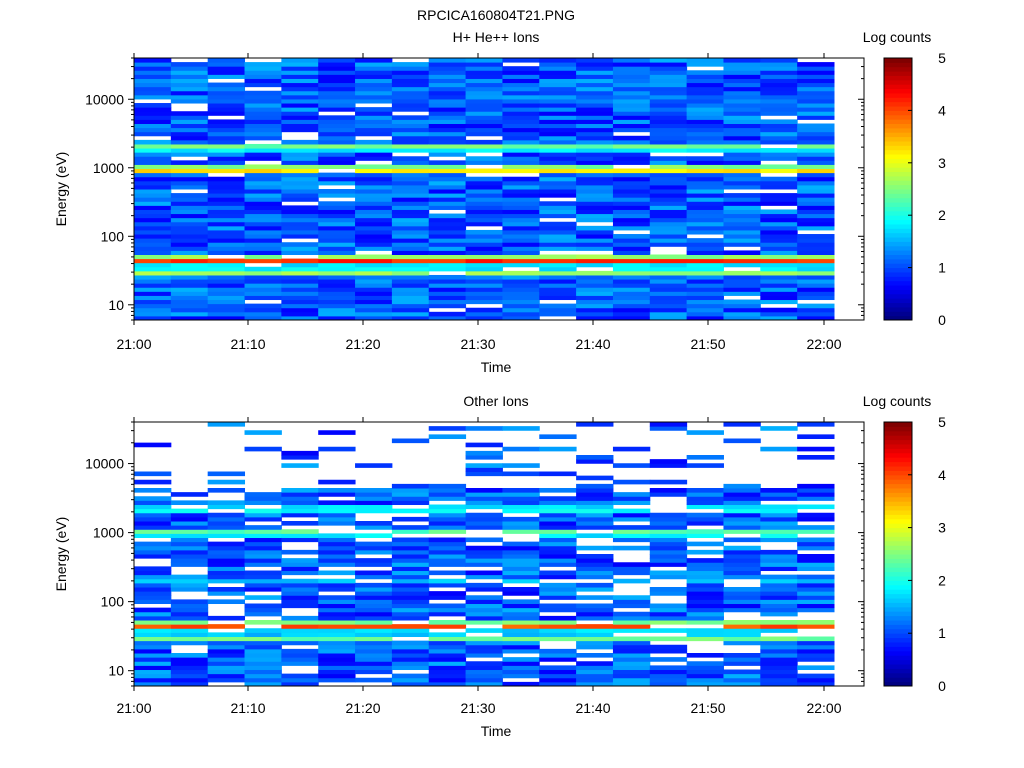 This screenshot has height=768, width=1024. Describe the element at coordinates (592, 708) in the screenshot. I see `x-tick-label: 21:40` at that location.